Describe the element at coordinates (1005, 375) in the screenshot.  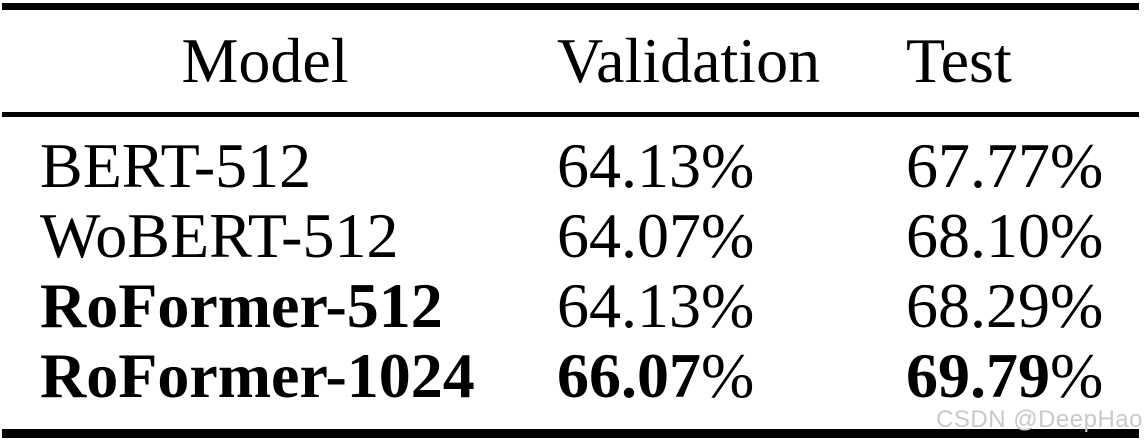
I see `test-cell: 69.79%` at that location.